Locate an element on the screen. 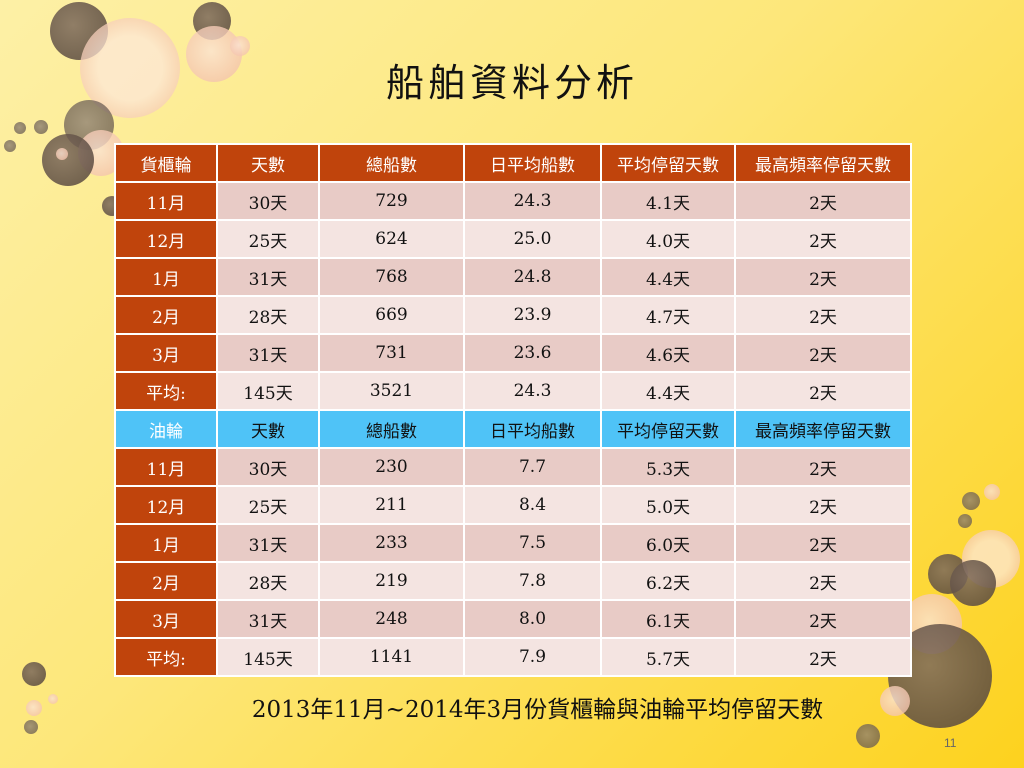 The width and height of the screenshot is (1024, 768). table-row: 2月 28天 669 23.9 4.7天 2天 is located at coordinates (513, 315).